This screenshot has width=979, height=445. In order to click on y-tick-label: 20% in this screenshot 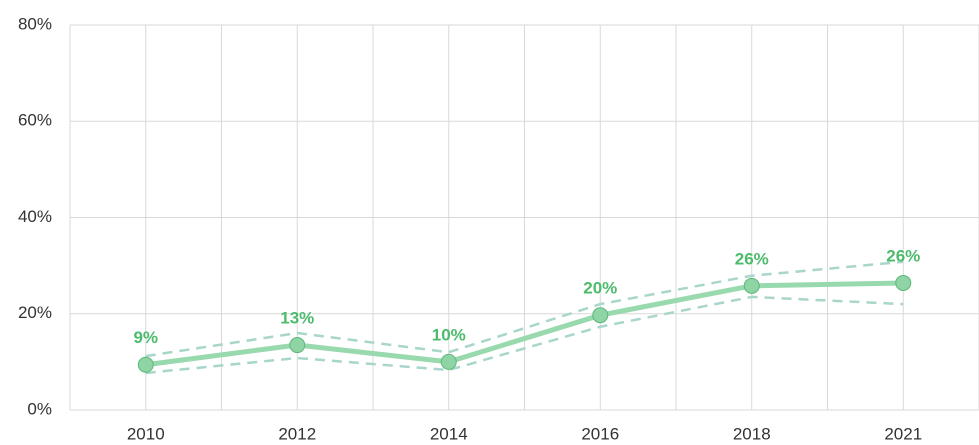, I will do `click(35, 312)`.